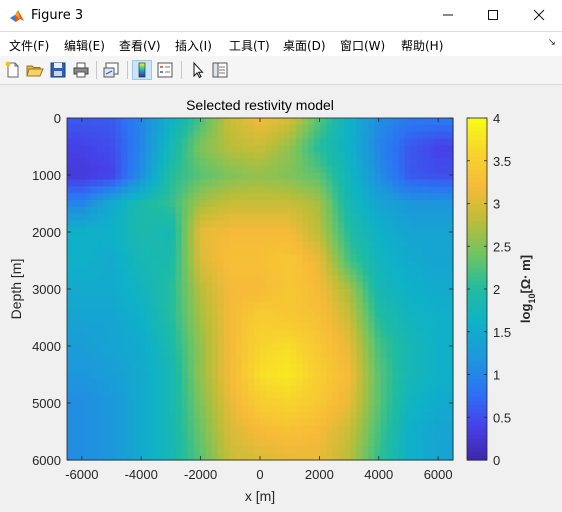 This screenshot has width=562, height=512. I want to click on insert-legend-button, so click(165, 70).